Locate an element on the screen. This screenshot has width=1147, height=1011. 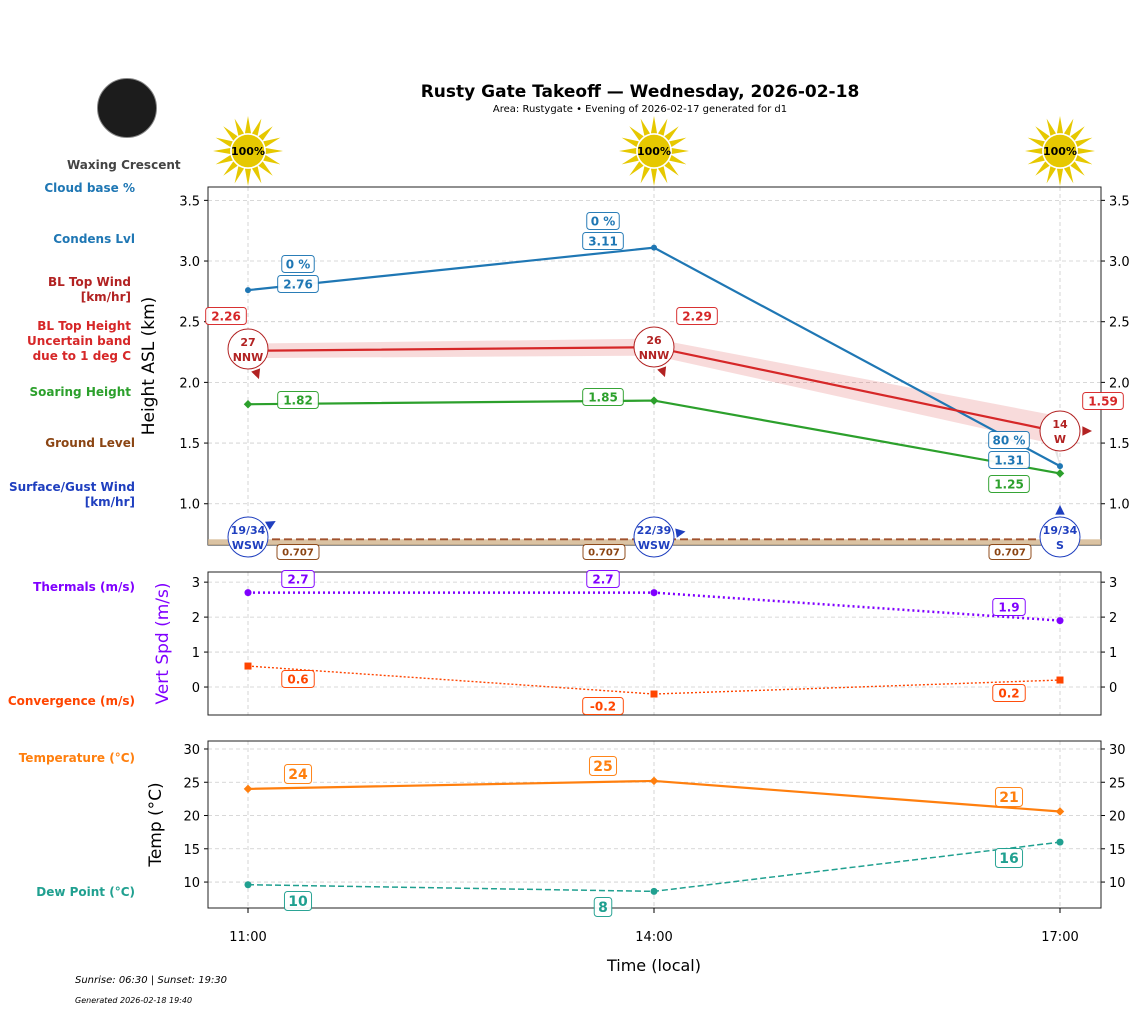
y-tick-label-right: 20 is located at coordinates (1117, 817).